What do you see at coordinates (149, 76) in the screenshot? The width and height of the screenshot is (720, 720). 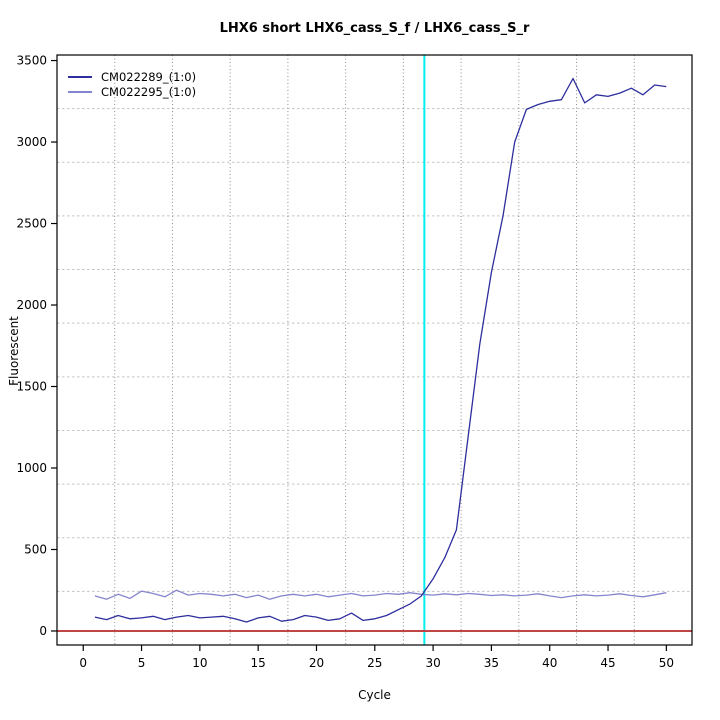 I see `legend-label: CM022289_(1:0)` at bounding box center [149, 76].